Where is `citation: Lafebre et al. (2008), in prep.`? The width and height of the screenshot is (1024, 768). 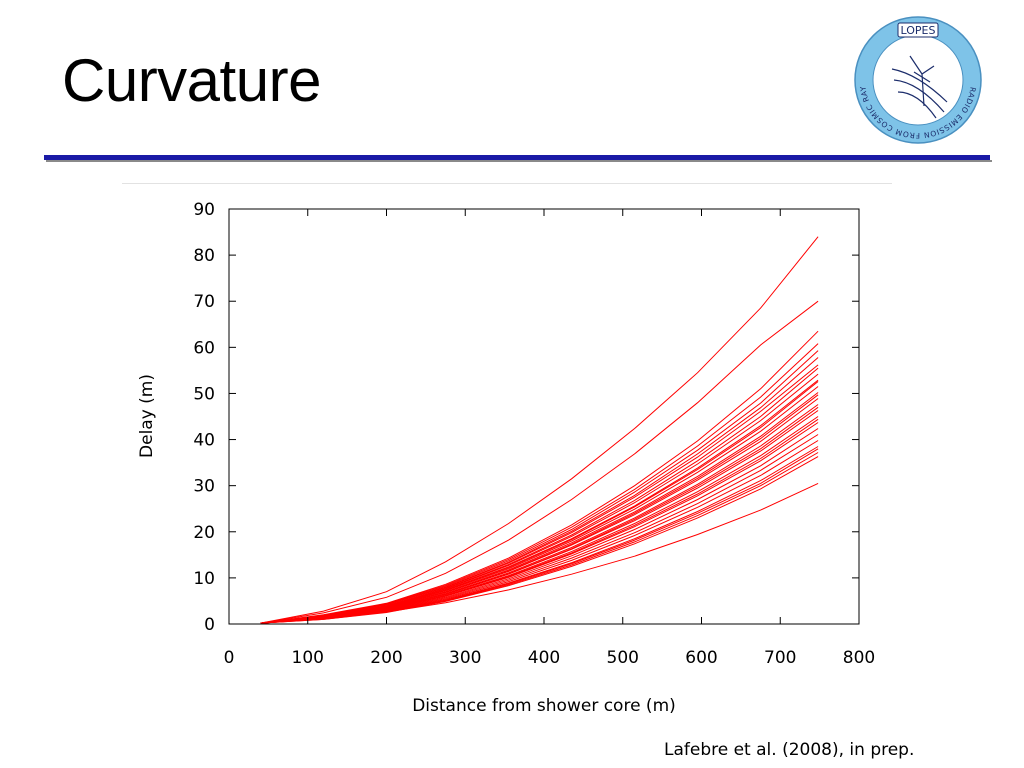 citation: Lafebre et al. (2008), in prep. is located at coordinates (789, 750).